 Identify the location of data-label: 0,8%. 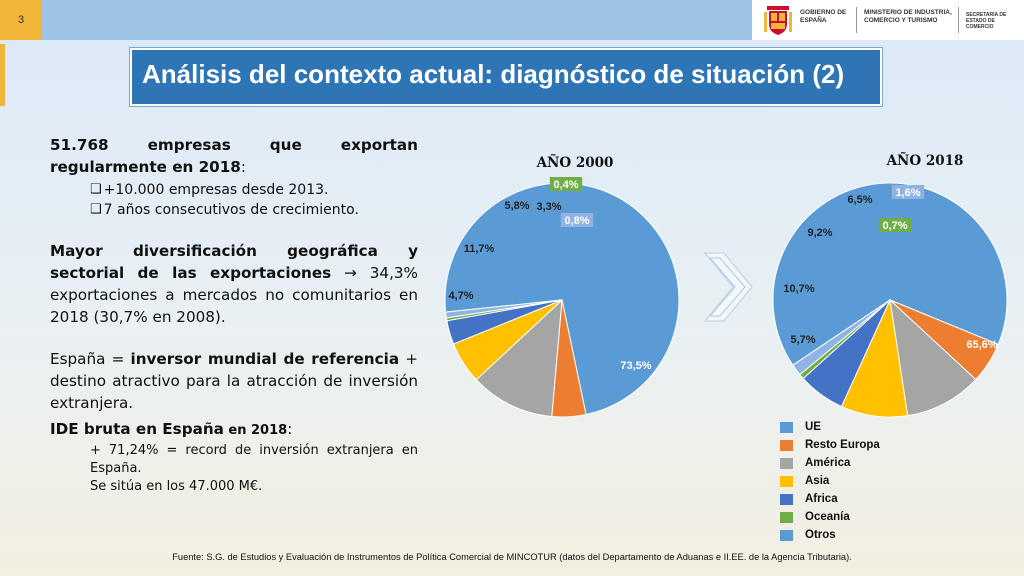
(577, 220).